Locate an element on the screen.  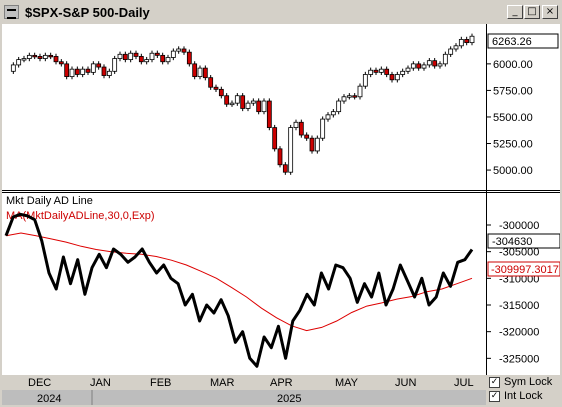
ad-last-value: -304630 is located at coordinates (512, 242).